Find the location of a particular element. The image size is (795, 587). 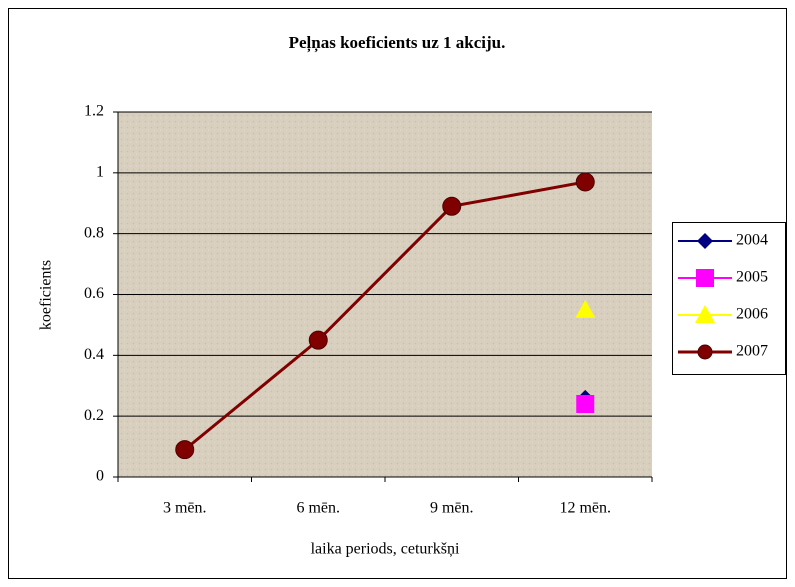

legend-label: 2007 is located at coordinates (752, 351).